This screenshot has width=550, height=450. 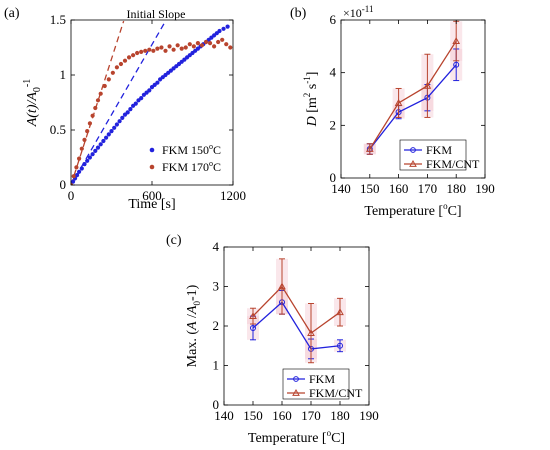 I want to click on legend-marker-fkm150, so click(x=152, y=150).